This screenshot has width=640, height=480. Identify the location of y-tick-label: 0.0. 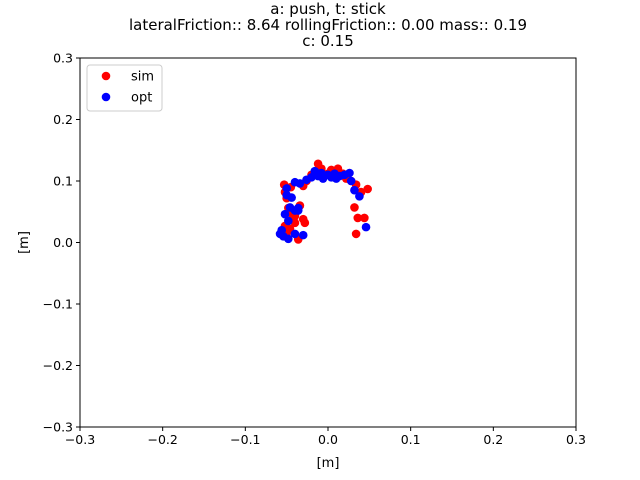
(63, 242).